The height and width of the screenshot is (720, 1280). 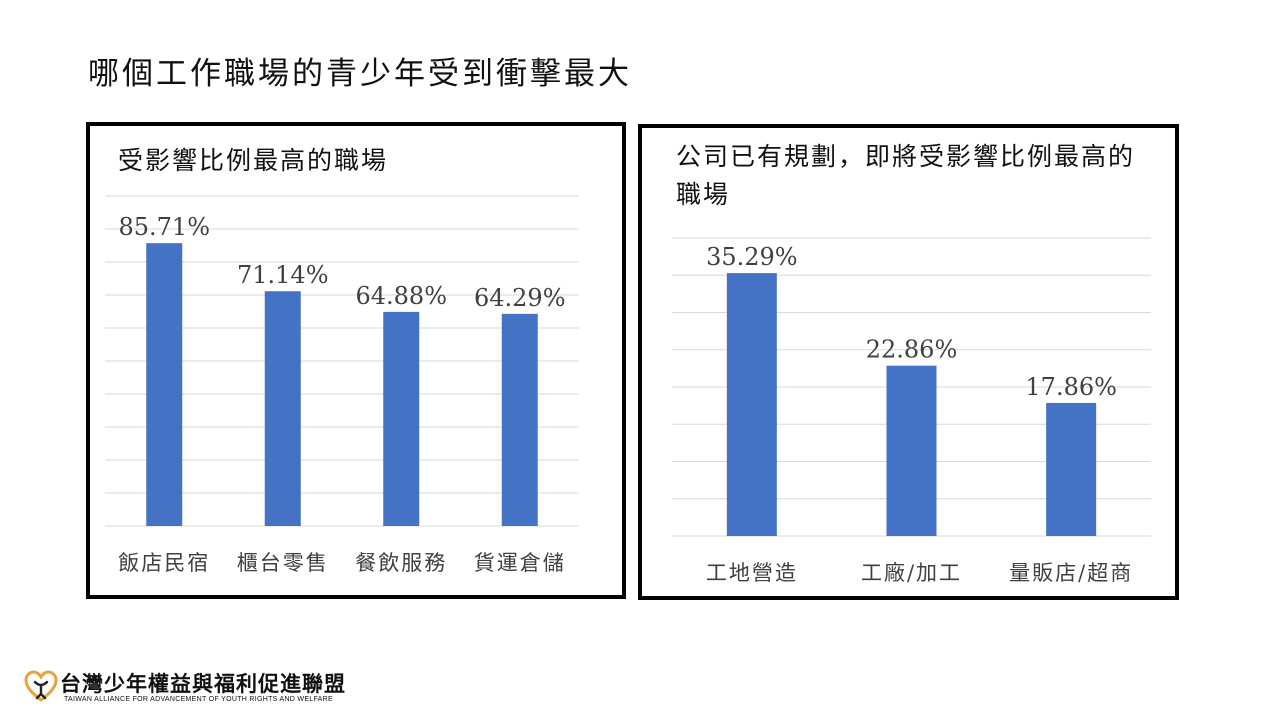 I want to click on heart-logo-icon, so click(x=41, y=686).